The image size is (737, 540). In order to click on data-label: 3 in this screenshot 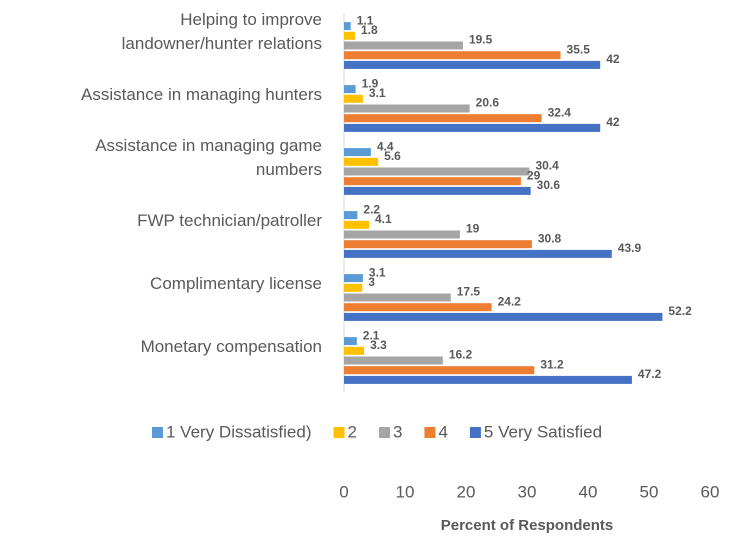, I will do `click(371, 282)`.